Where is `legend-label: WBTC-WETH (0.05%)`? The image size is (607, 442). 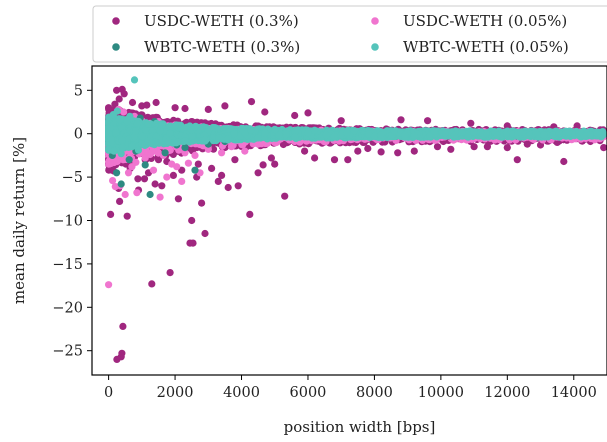 legend-label: WBTC-WETH (0.05%) is located at coordinates (486, 47).